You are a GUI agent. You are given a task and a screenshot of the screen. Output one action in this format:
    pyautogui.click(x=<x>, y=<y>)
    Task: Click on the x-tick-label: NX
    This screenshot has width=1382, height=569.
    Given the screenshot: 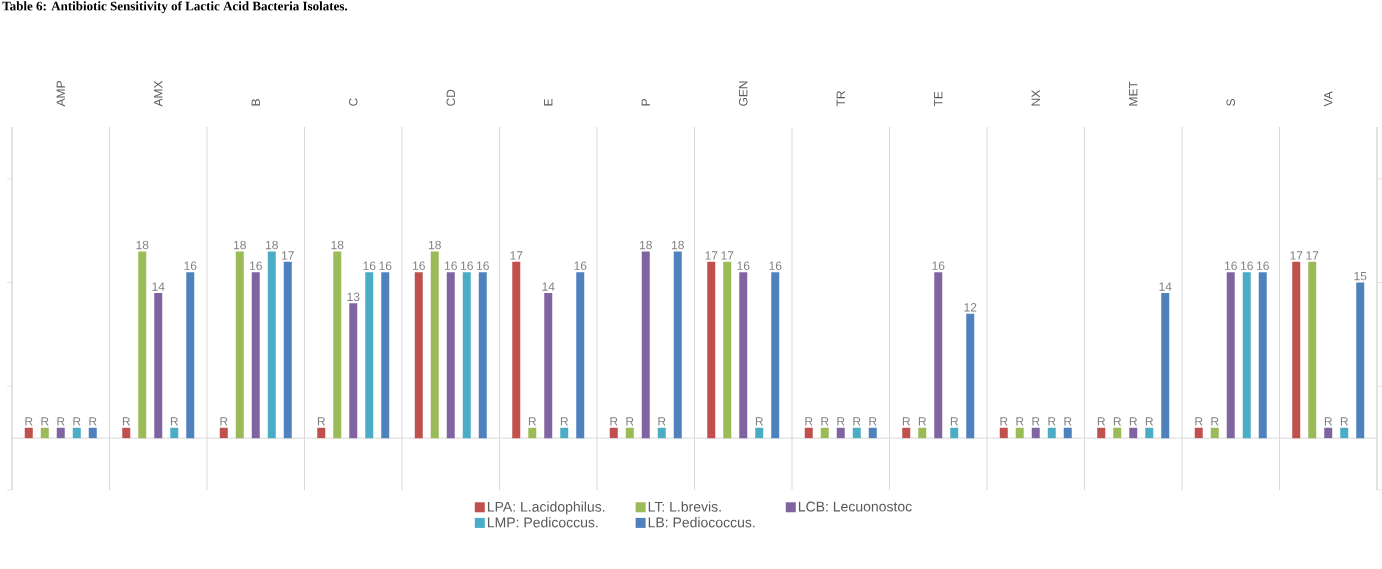 What is the action you would take?
    pyautogui.click(x=1035, y=98)
    